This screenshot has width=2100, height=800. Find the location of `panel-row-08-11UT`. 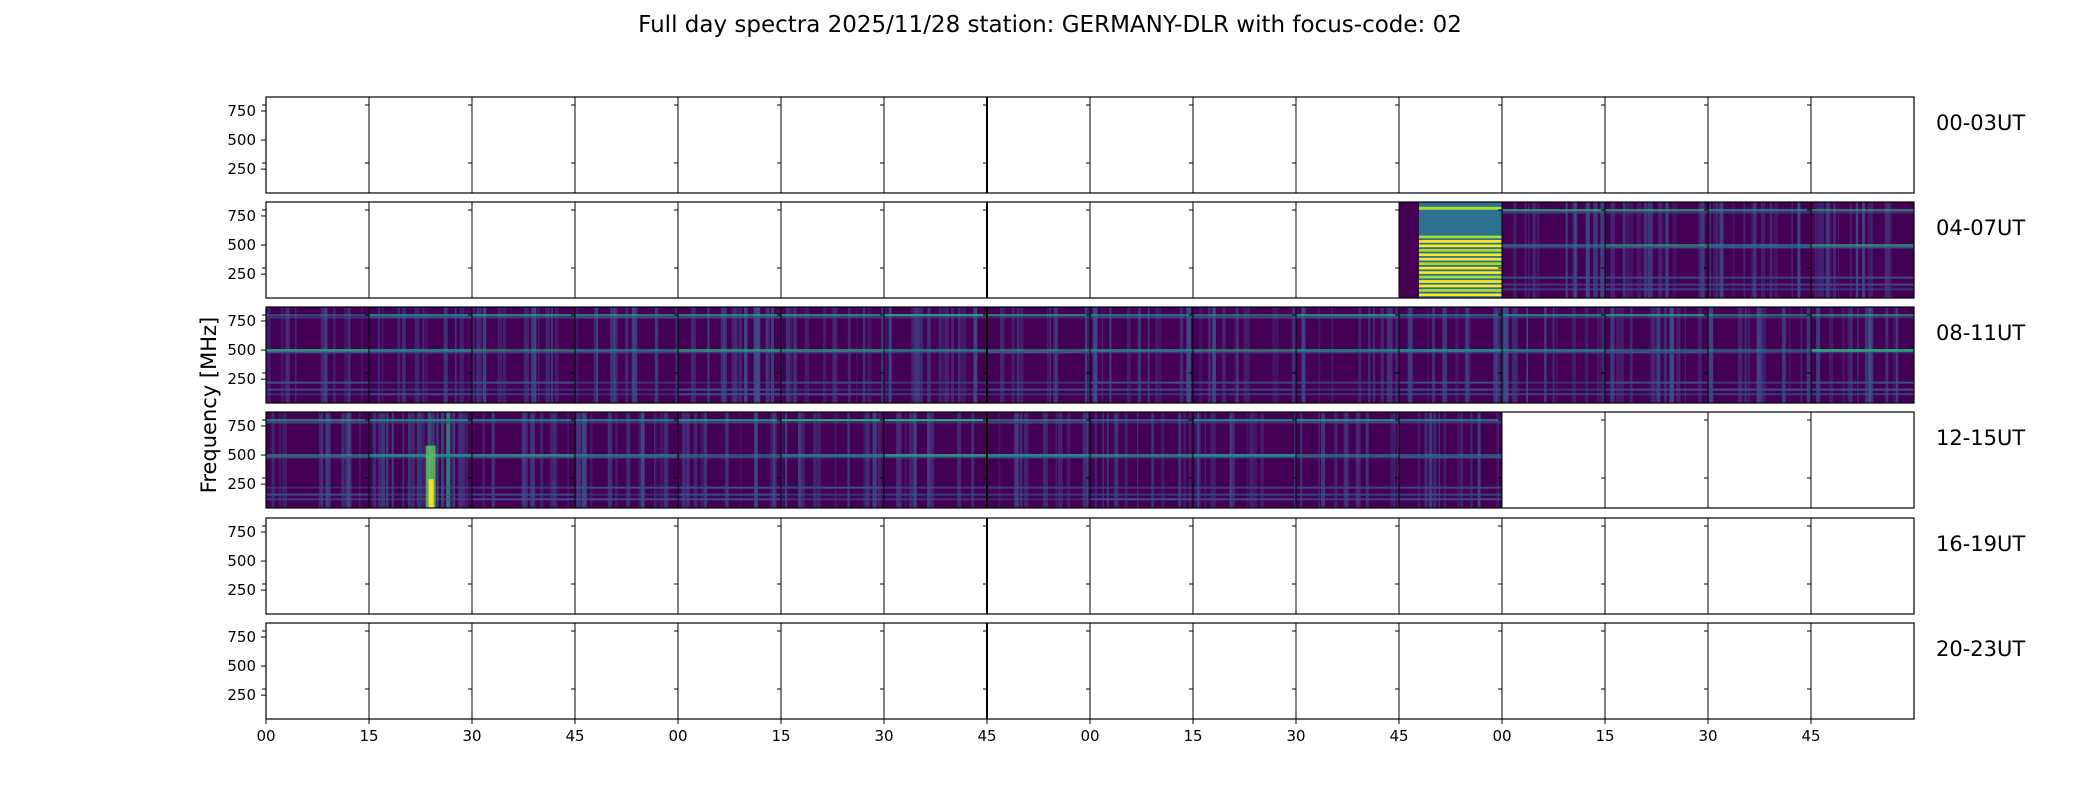

panel-row-08-11UT is located at coordinates (1090, 355).